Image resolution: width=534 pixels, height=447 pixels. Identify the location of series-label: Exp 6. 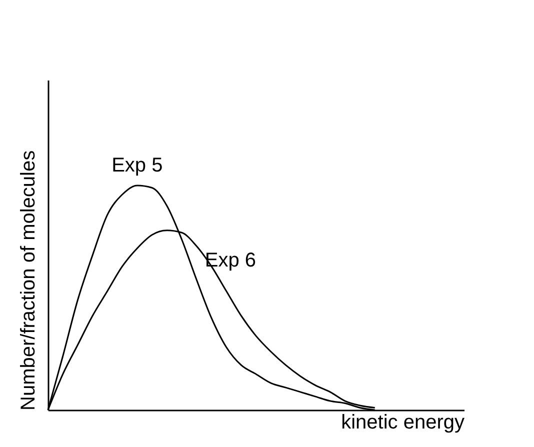
(230, 260).